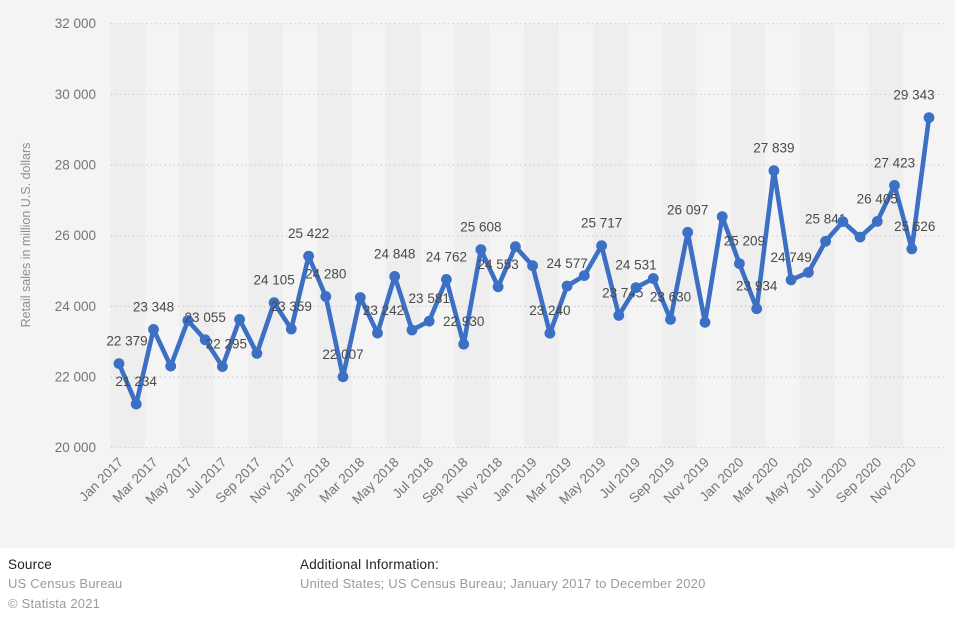  I want to click on data-point-label: 24 577, so click(566, 263).